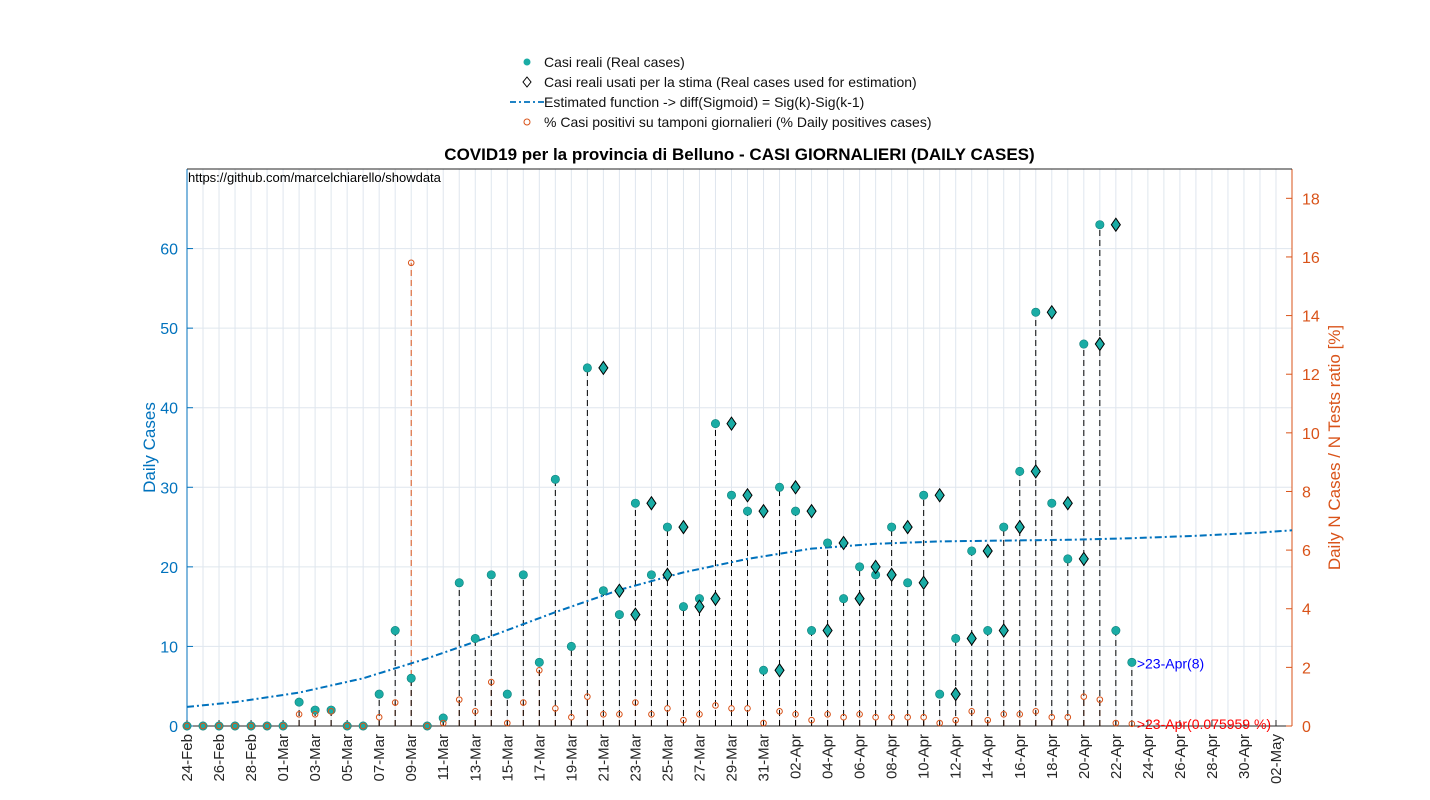 The width and height of the screenshot is (1430, 800). Describe the element at coordinates (169, 250) in the screenshot. I see `left-tick-label: 60` at that location.